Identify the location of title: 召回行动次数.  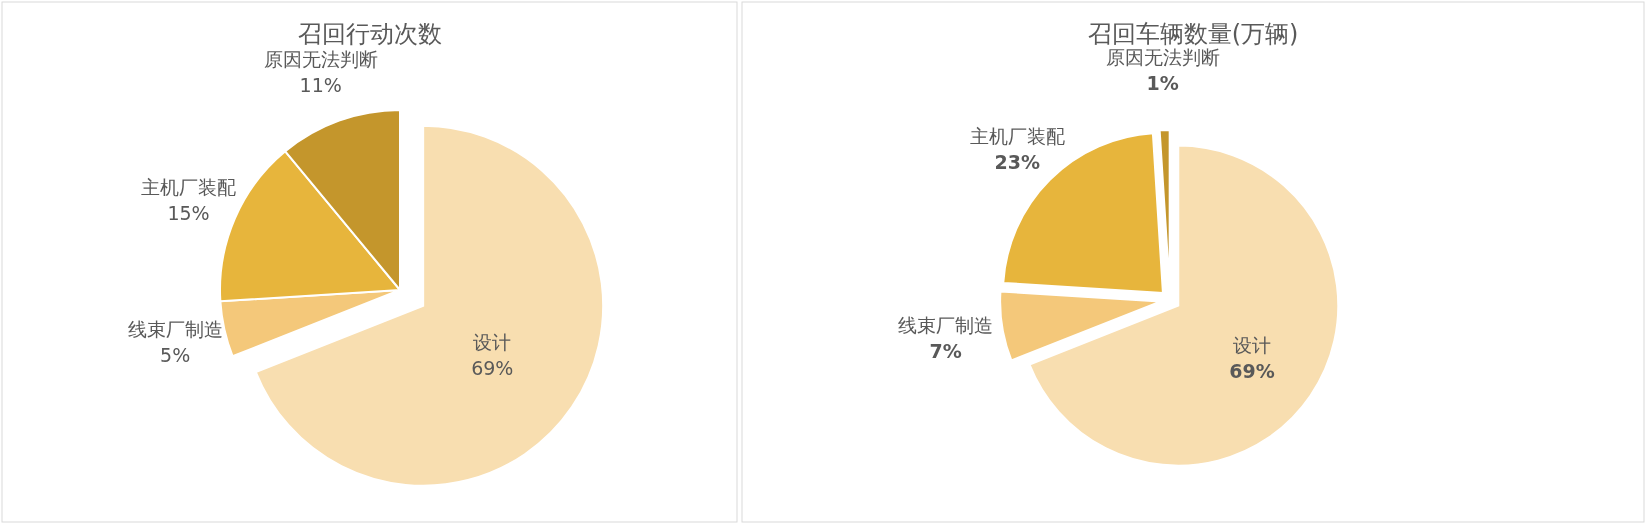
(369, 34).